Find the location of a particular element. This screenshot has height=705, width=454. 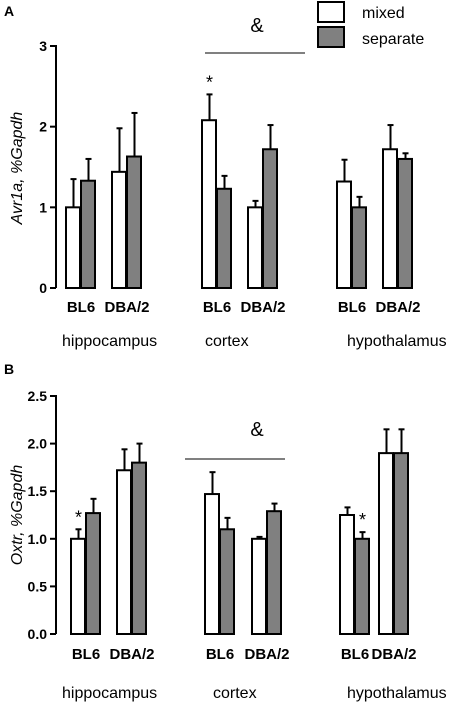

panel-b-y-tick-label: 0.0 is located at coordinates (38, 634).